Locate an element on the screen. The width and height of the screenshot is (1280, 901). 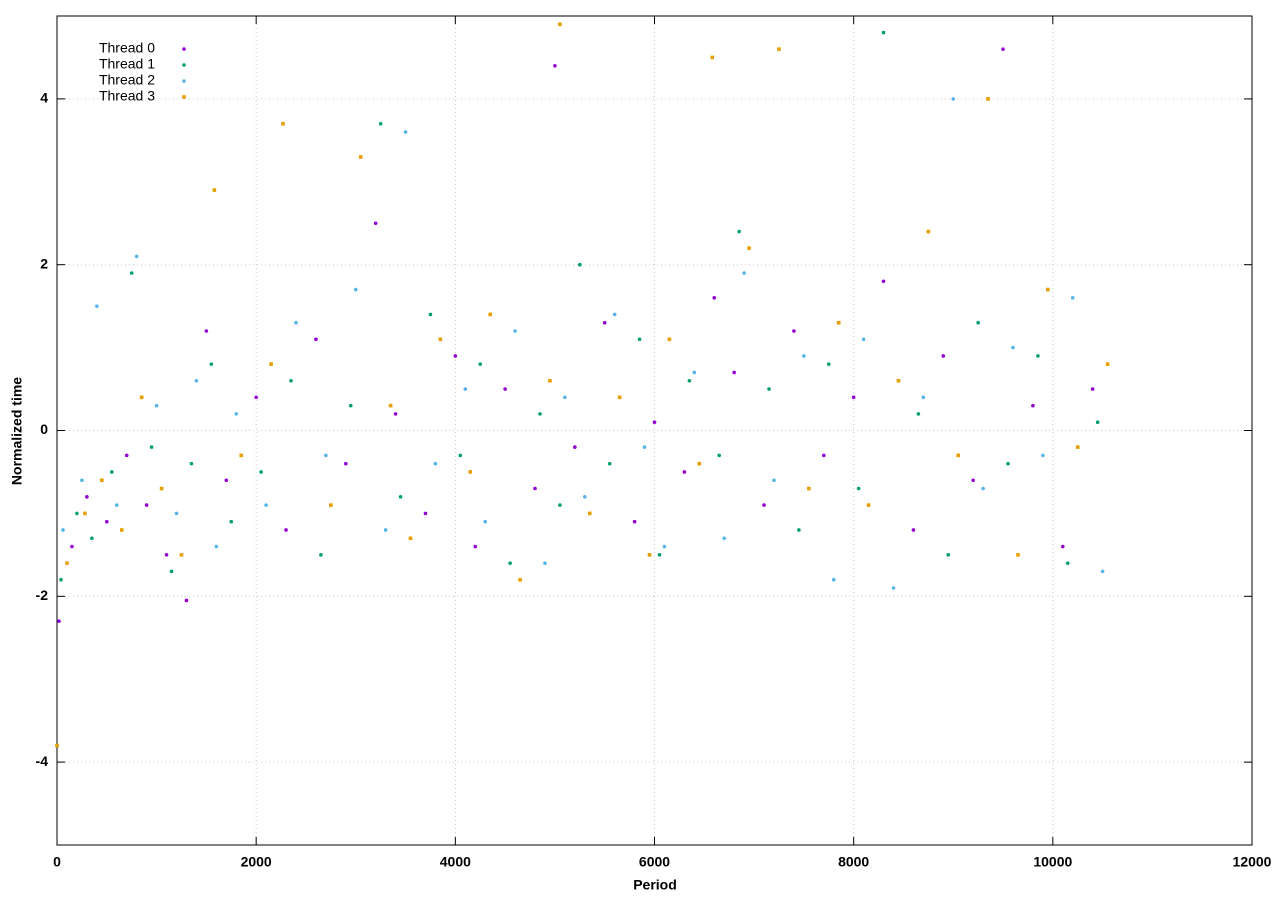
legend-label: Thread 1 is located at coordinates (127, 64).